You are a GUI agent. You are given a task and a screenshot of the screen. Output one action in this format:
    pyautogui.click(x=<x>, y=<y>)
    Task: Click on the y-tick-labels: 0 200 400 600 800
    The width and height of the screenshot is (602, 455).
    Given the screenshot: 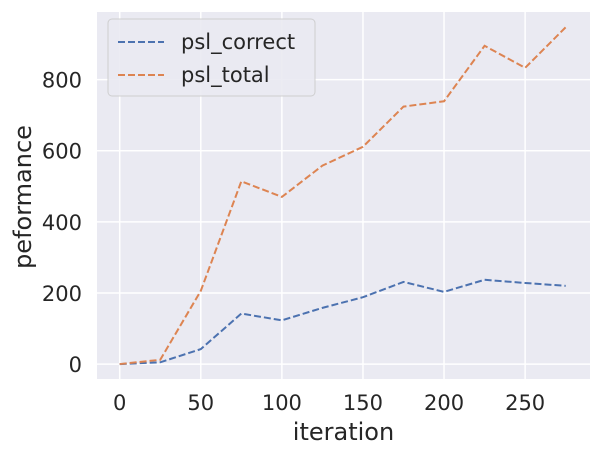 What is the action you would take?
    pyautogui.click(x=62, y=223)
    